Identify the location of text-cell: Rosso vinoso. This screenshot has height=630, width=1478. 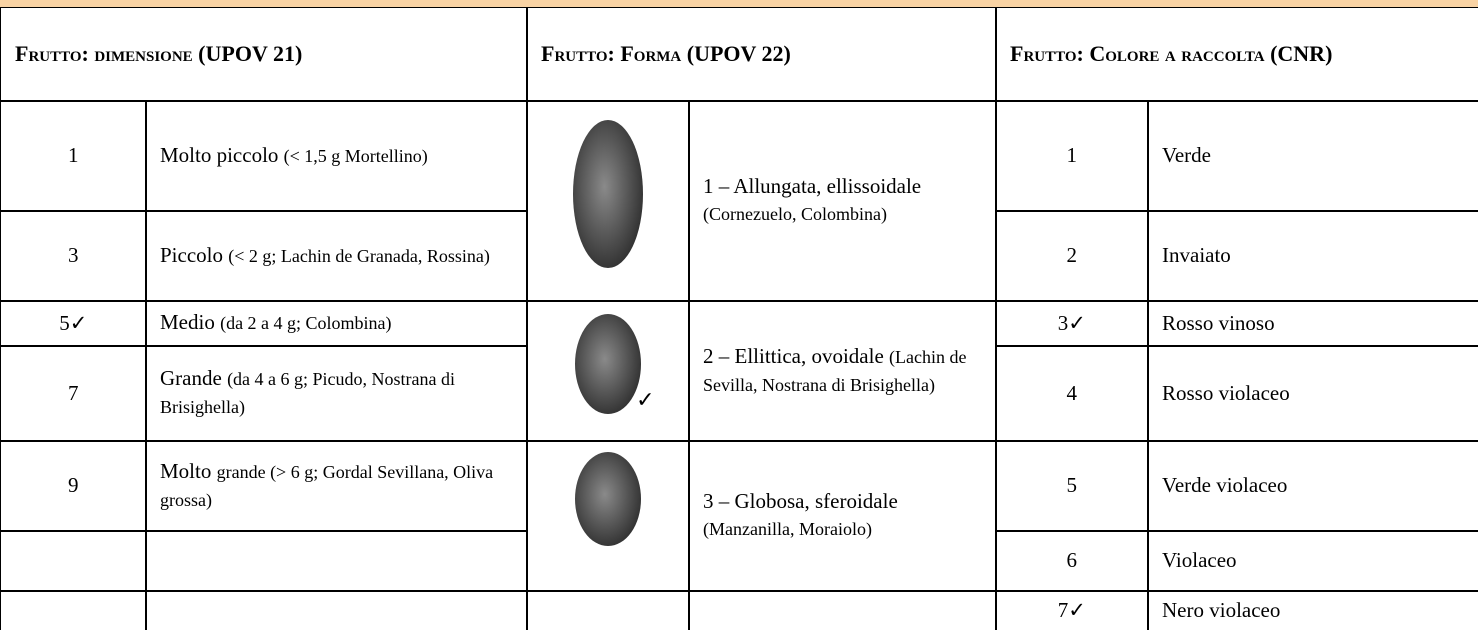
(1312, 323).